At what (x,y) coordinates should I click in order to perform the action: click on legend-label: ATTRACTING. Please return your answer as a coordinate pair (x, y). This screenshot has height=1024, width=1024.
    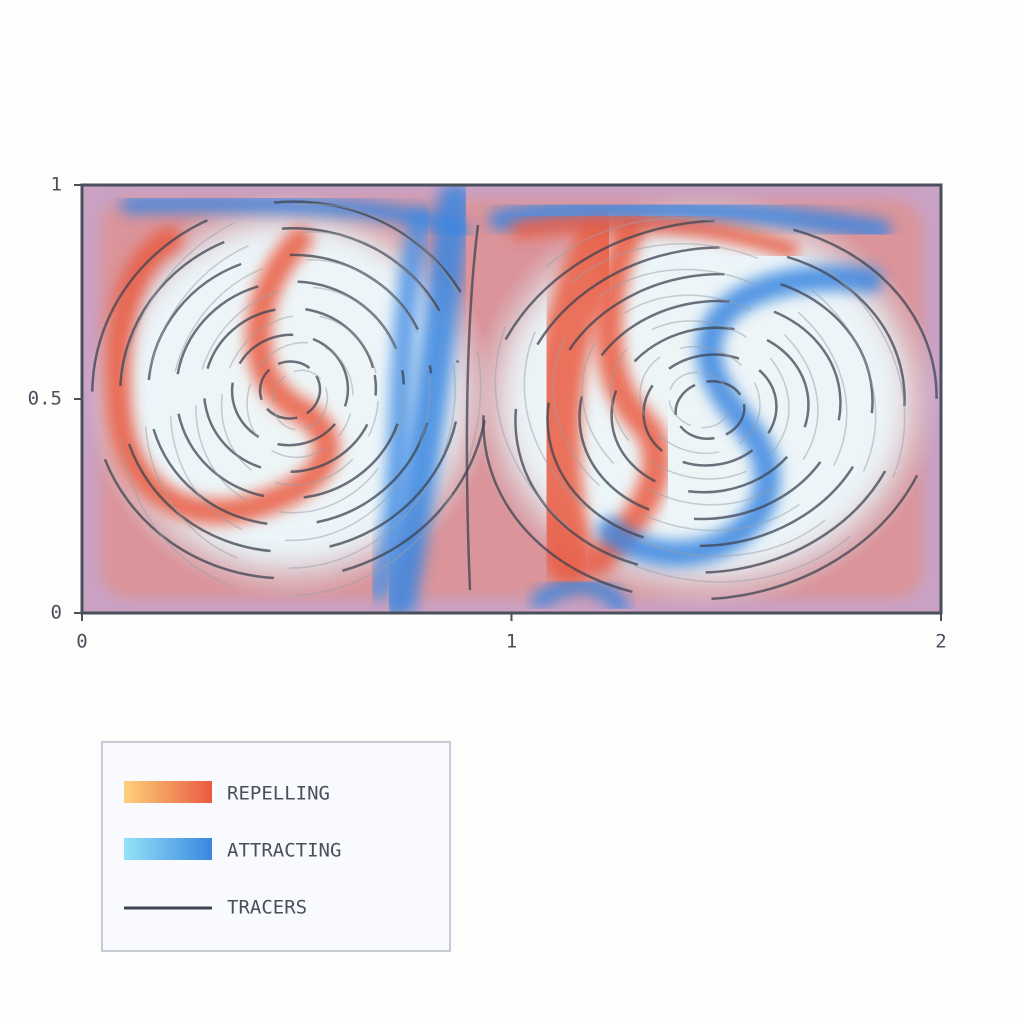
    Looking at the image, I should click on (284, 851).